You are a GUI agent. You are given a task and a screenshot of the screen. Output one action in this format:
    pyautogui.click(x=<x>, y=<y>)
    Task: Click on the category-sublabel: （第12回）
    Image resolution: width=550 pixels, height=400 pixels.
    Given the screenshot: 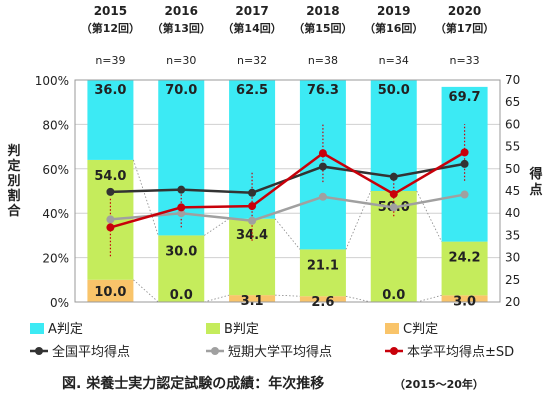 What is the action you would take?
    pyautogui.click(x=110, y=28)
    